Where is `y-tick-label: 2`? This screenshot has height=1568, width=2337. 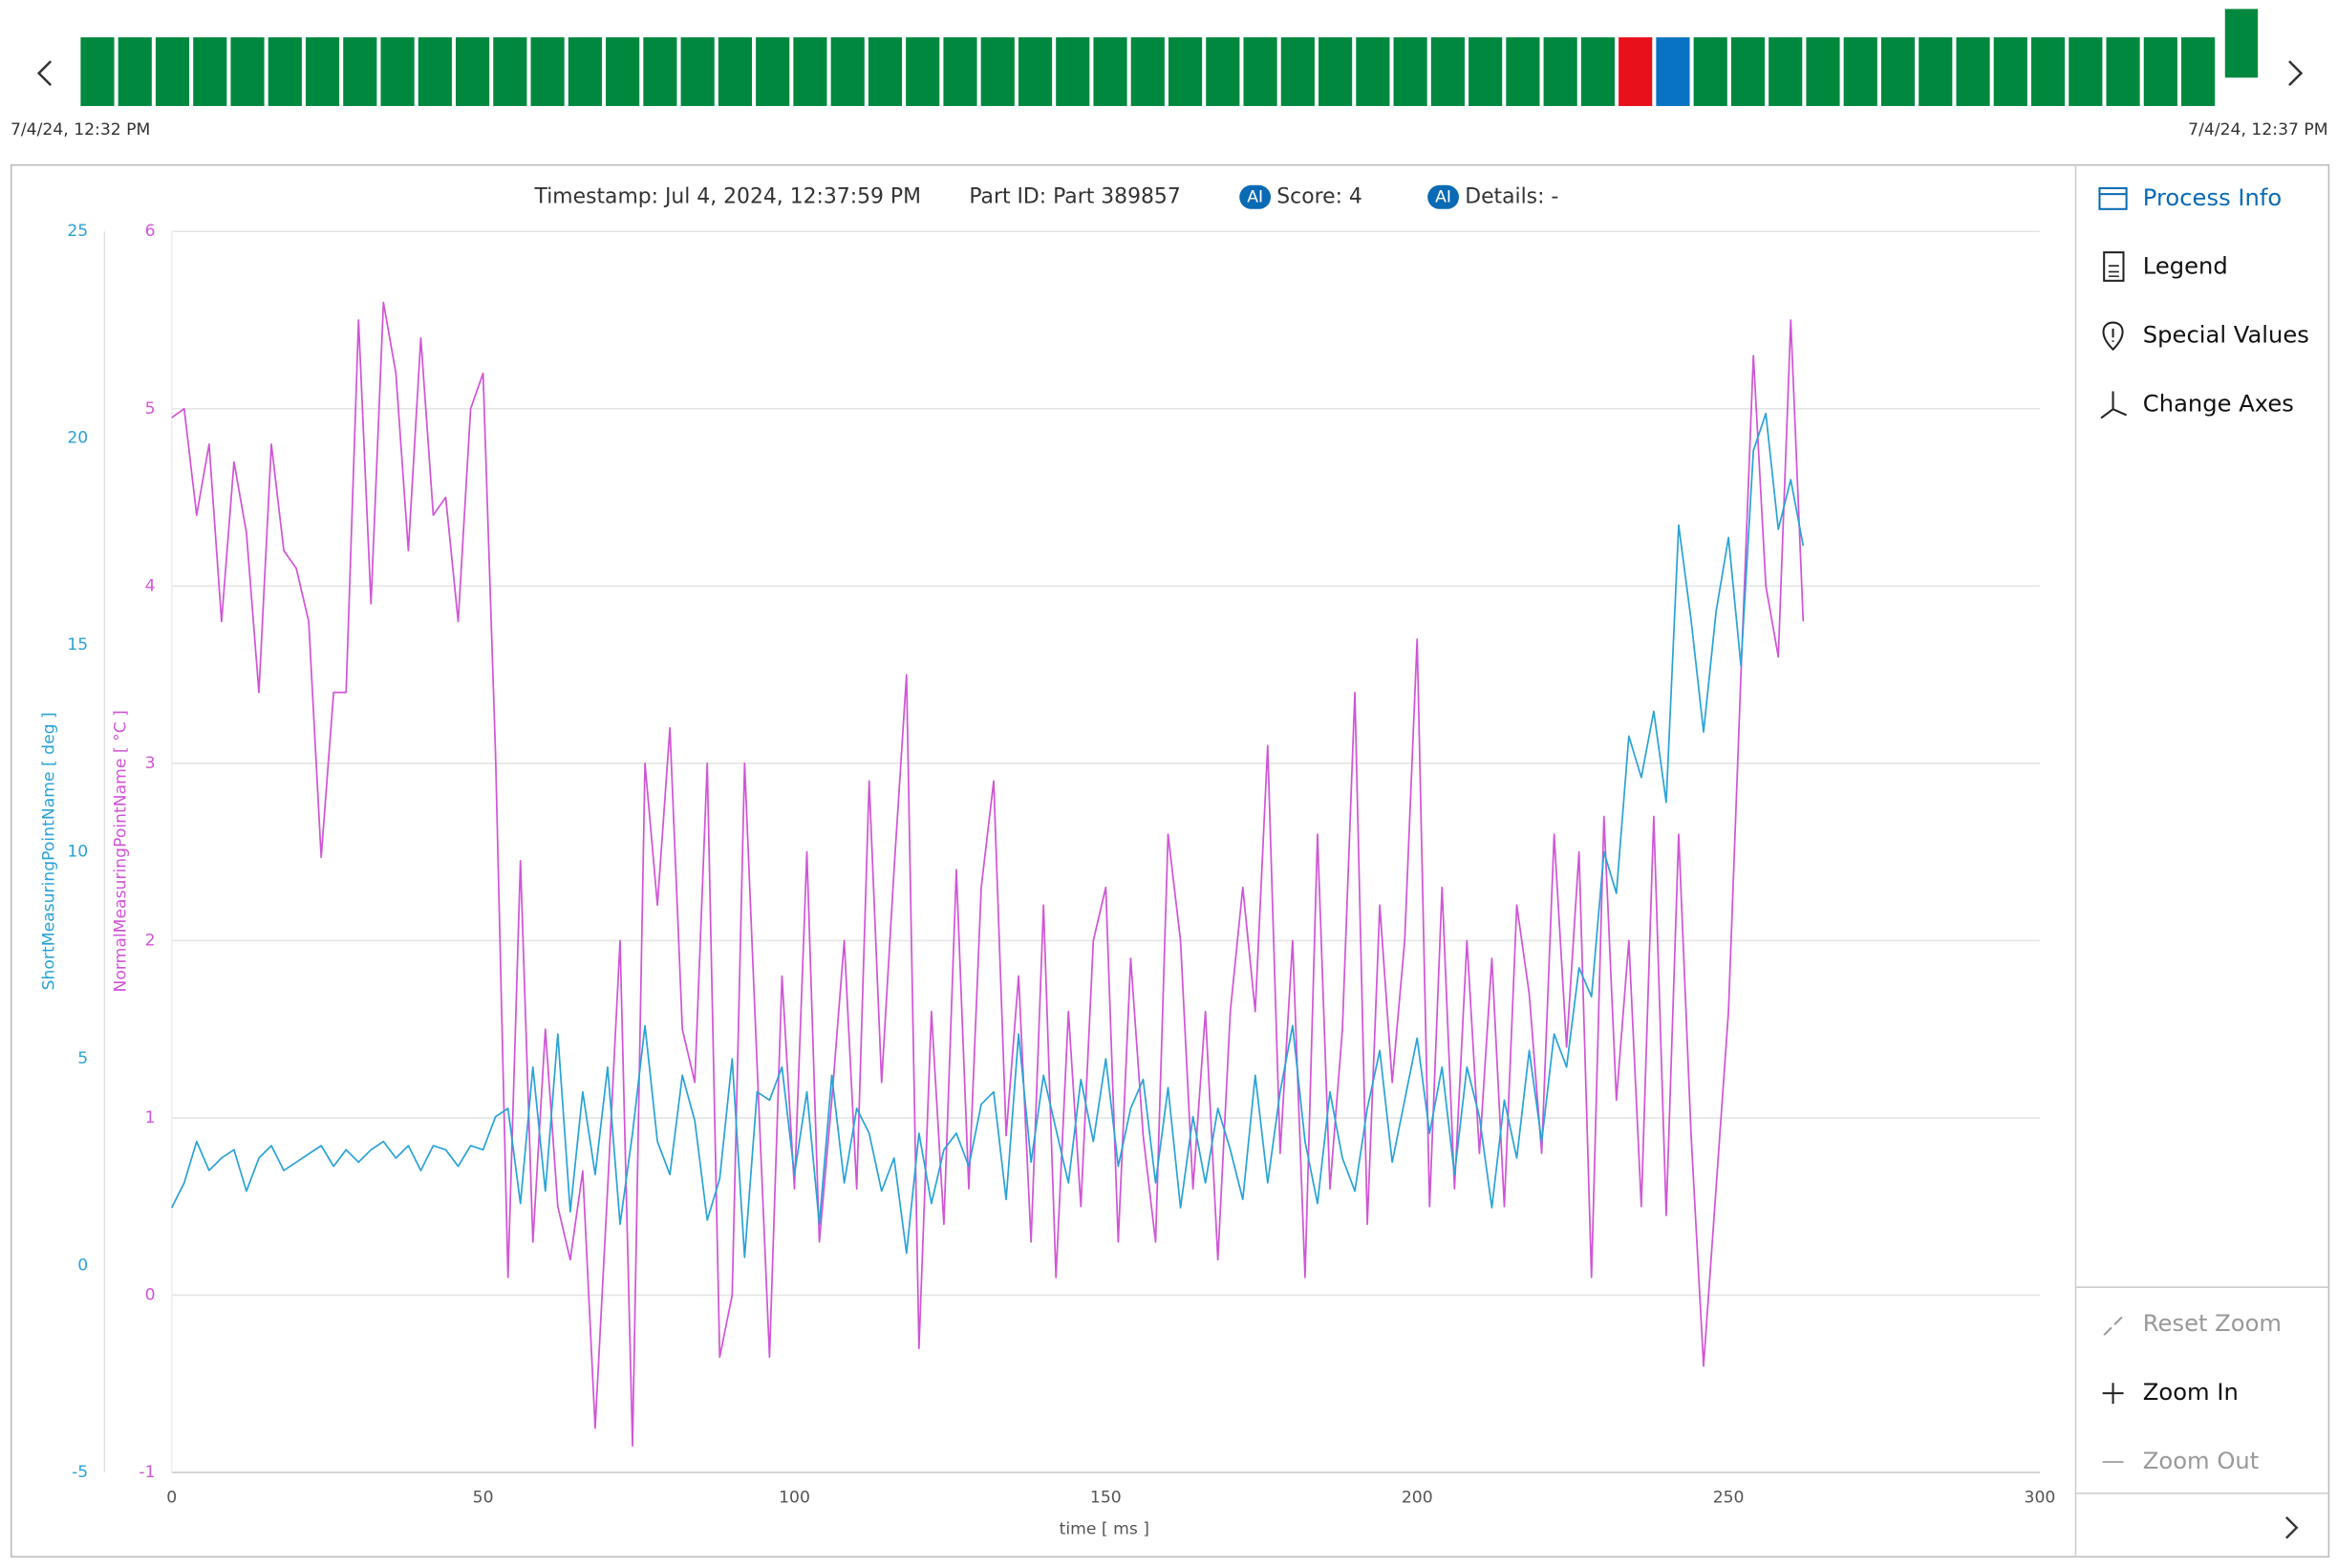 y-tick-label: 2 is located at coordinates (150, 941).